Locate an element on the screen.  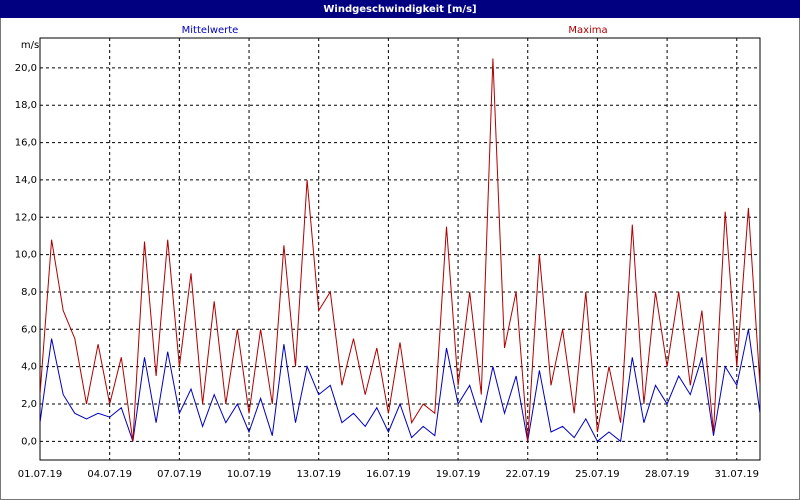
x-tick-label: 16.07.19 is located at coordinates (388, 474).